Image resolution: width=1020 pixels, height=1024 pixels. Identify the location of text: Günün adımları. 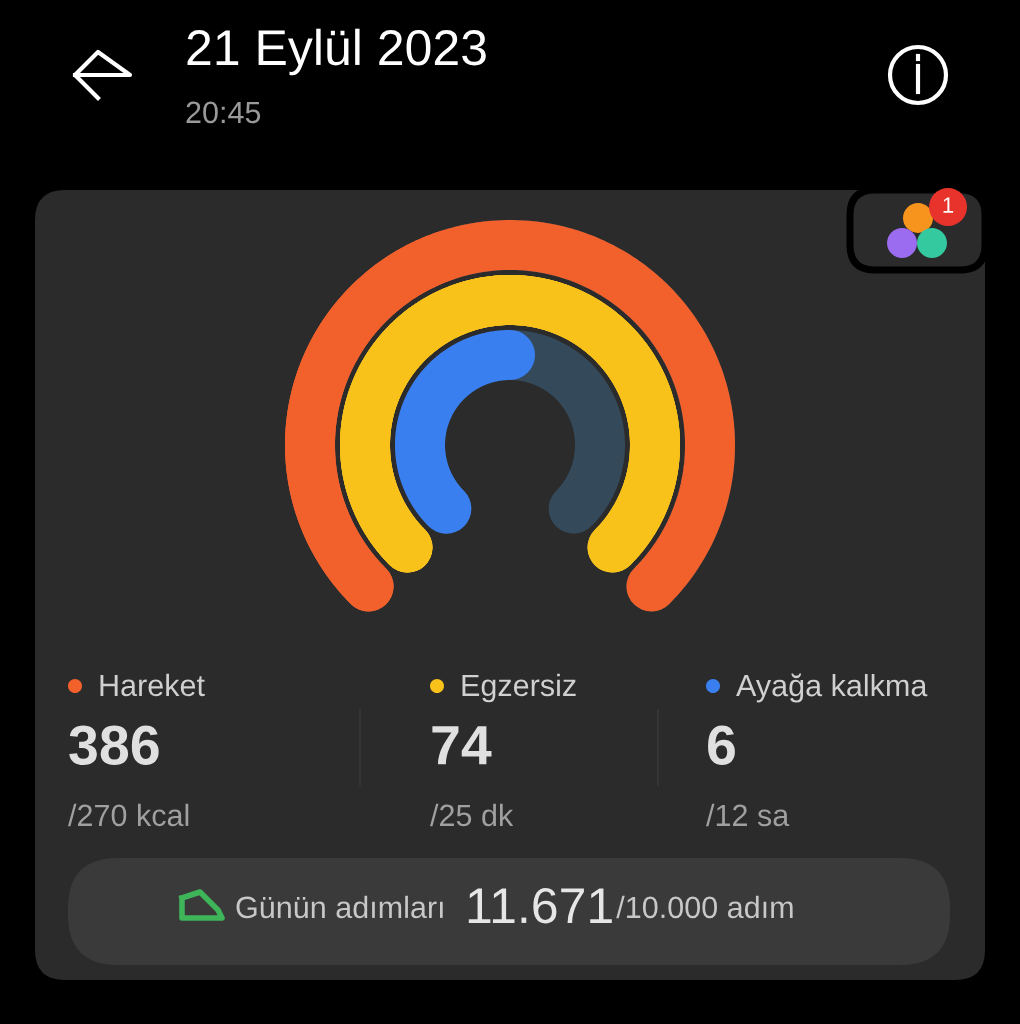
(339, 907).